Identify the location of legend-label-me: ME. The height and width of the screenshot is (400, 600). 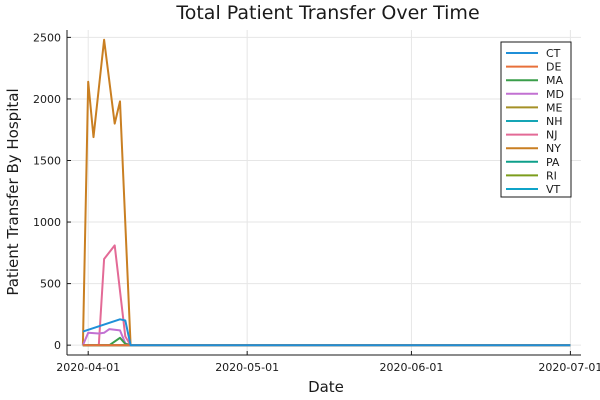
(554, 107).